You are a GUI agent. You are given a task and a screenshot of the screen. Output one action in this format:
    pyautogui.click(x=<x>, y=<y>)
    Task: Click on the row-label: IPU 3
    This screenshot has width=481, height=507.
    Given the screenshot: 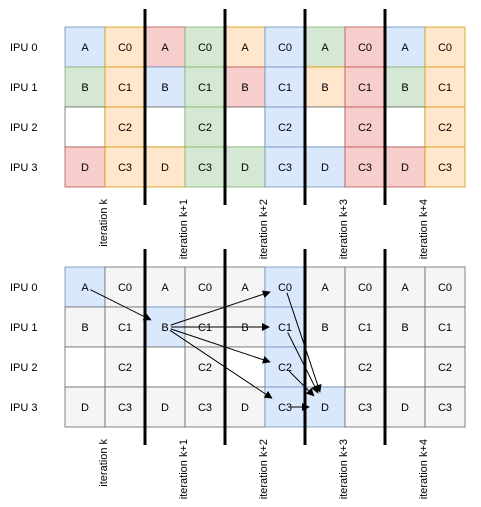 What is the action you would take?
    pyautogui.click(x=24, y=408)
    